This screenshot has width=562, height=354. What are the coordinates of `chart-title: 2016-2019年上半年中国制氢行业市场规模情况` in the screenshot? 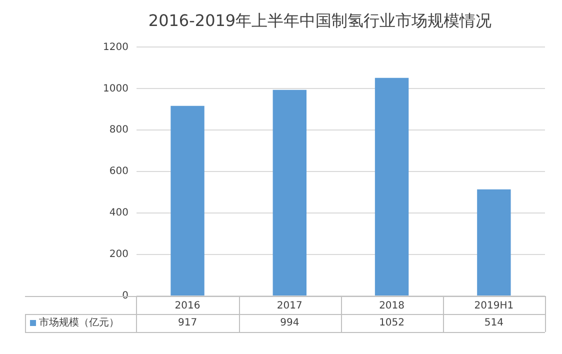 It's located at (320, 20).